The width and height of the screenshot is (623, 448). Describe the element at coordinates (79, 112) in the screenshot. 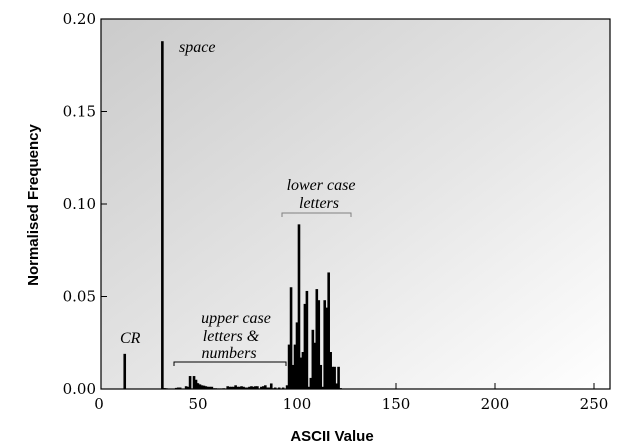

I see `y-tick-label: 0.15` at that location.